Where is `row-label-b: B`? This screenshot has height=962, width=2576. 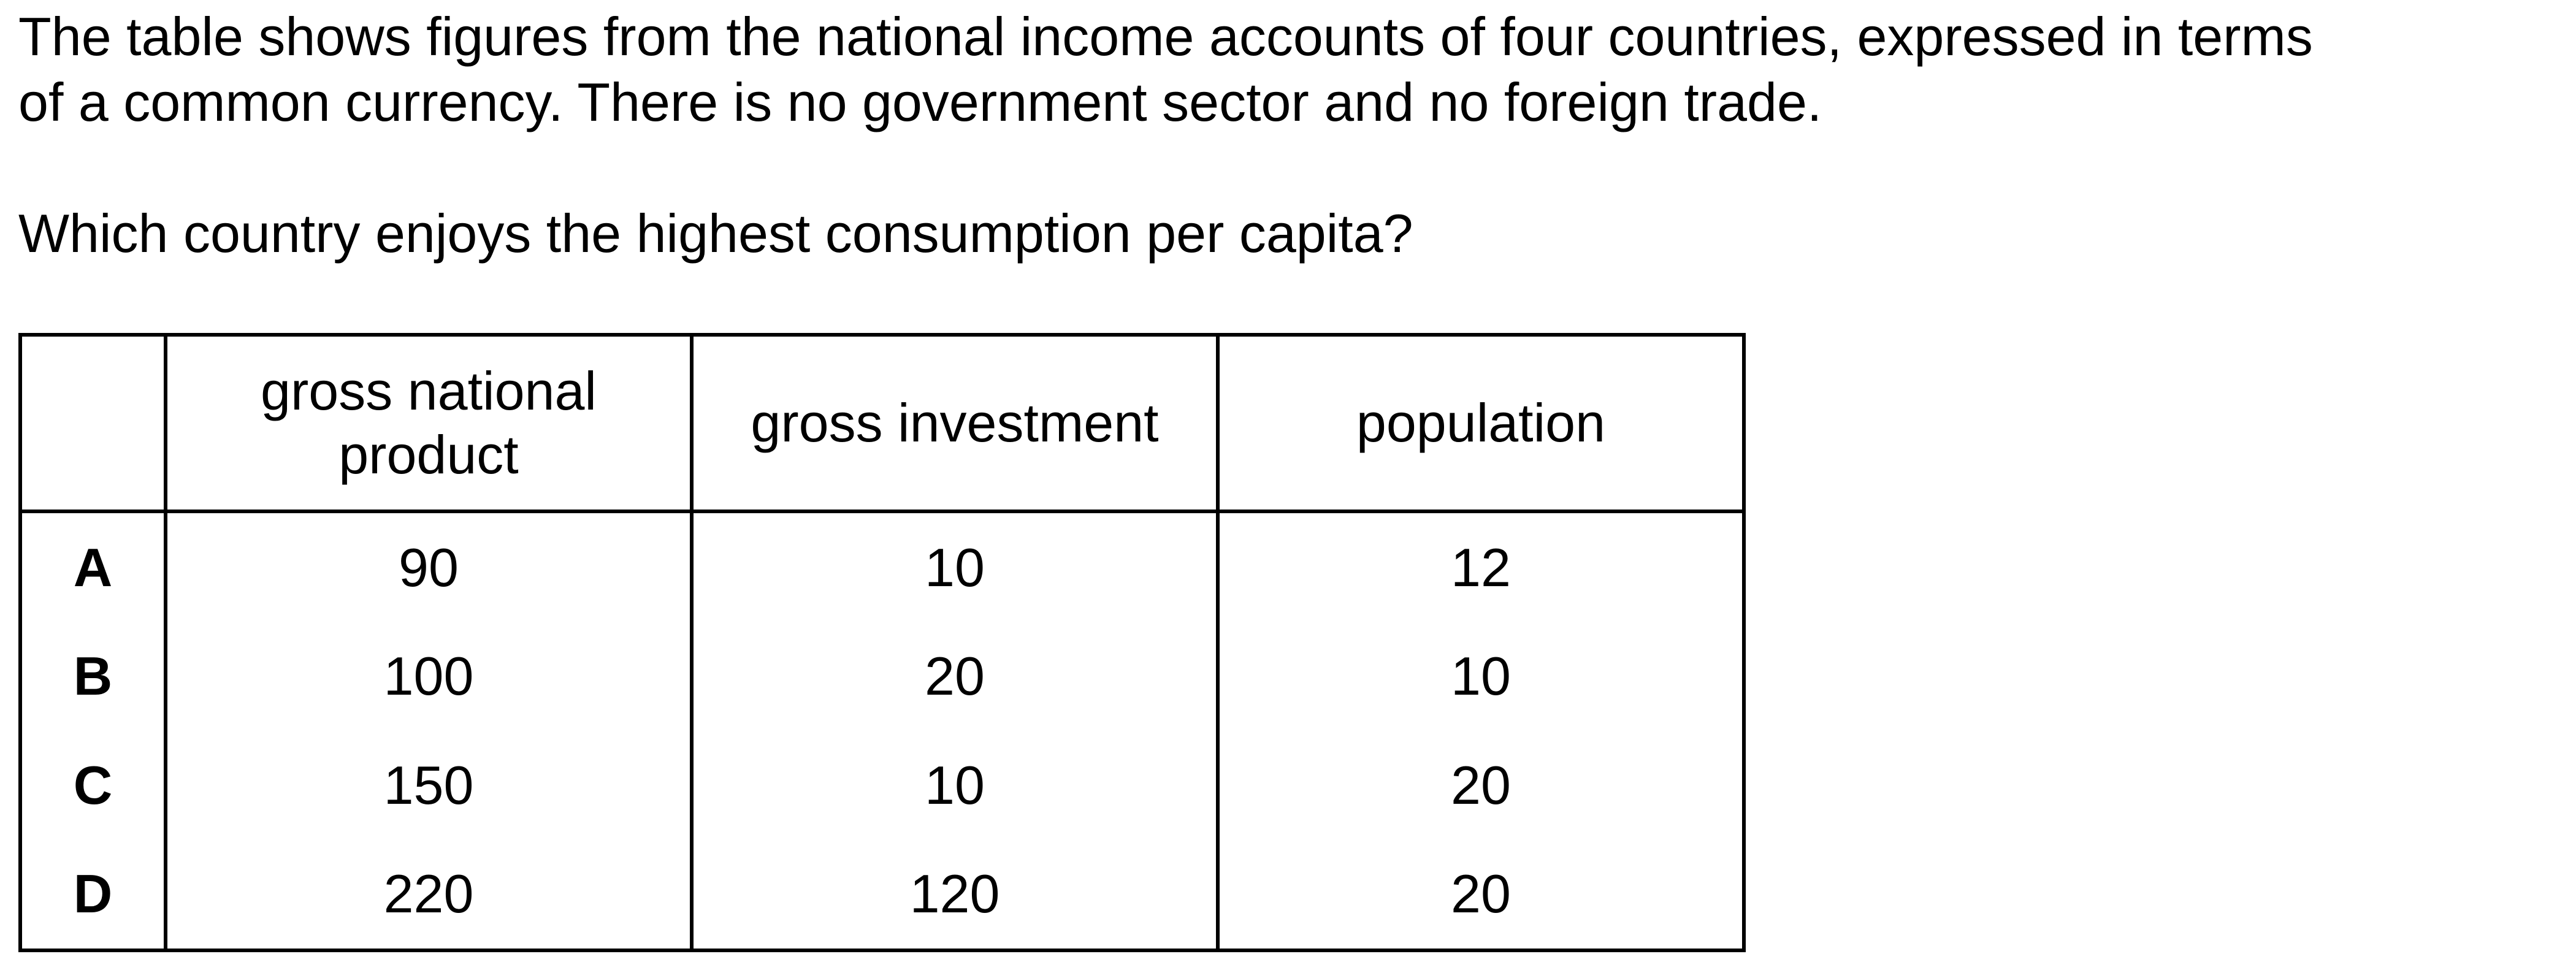 row-label-b: B is located at coordinates (92, 676).